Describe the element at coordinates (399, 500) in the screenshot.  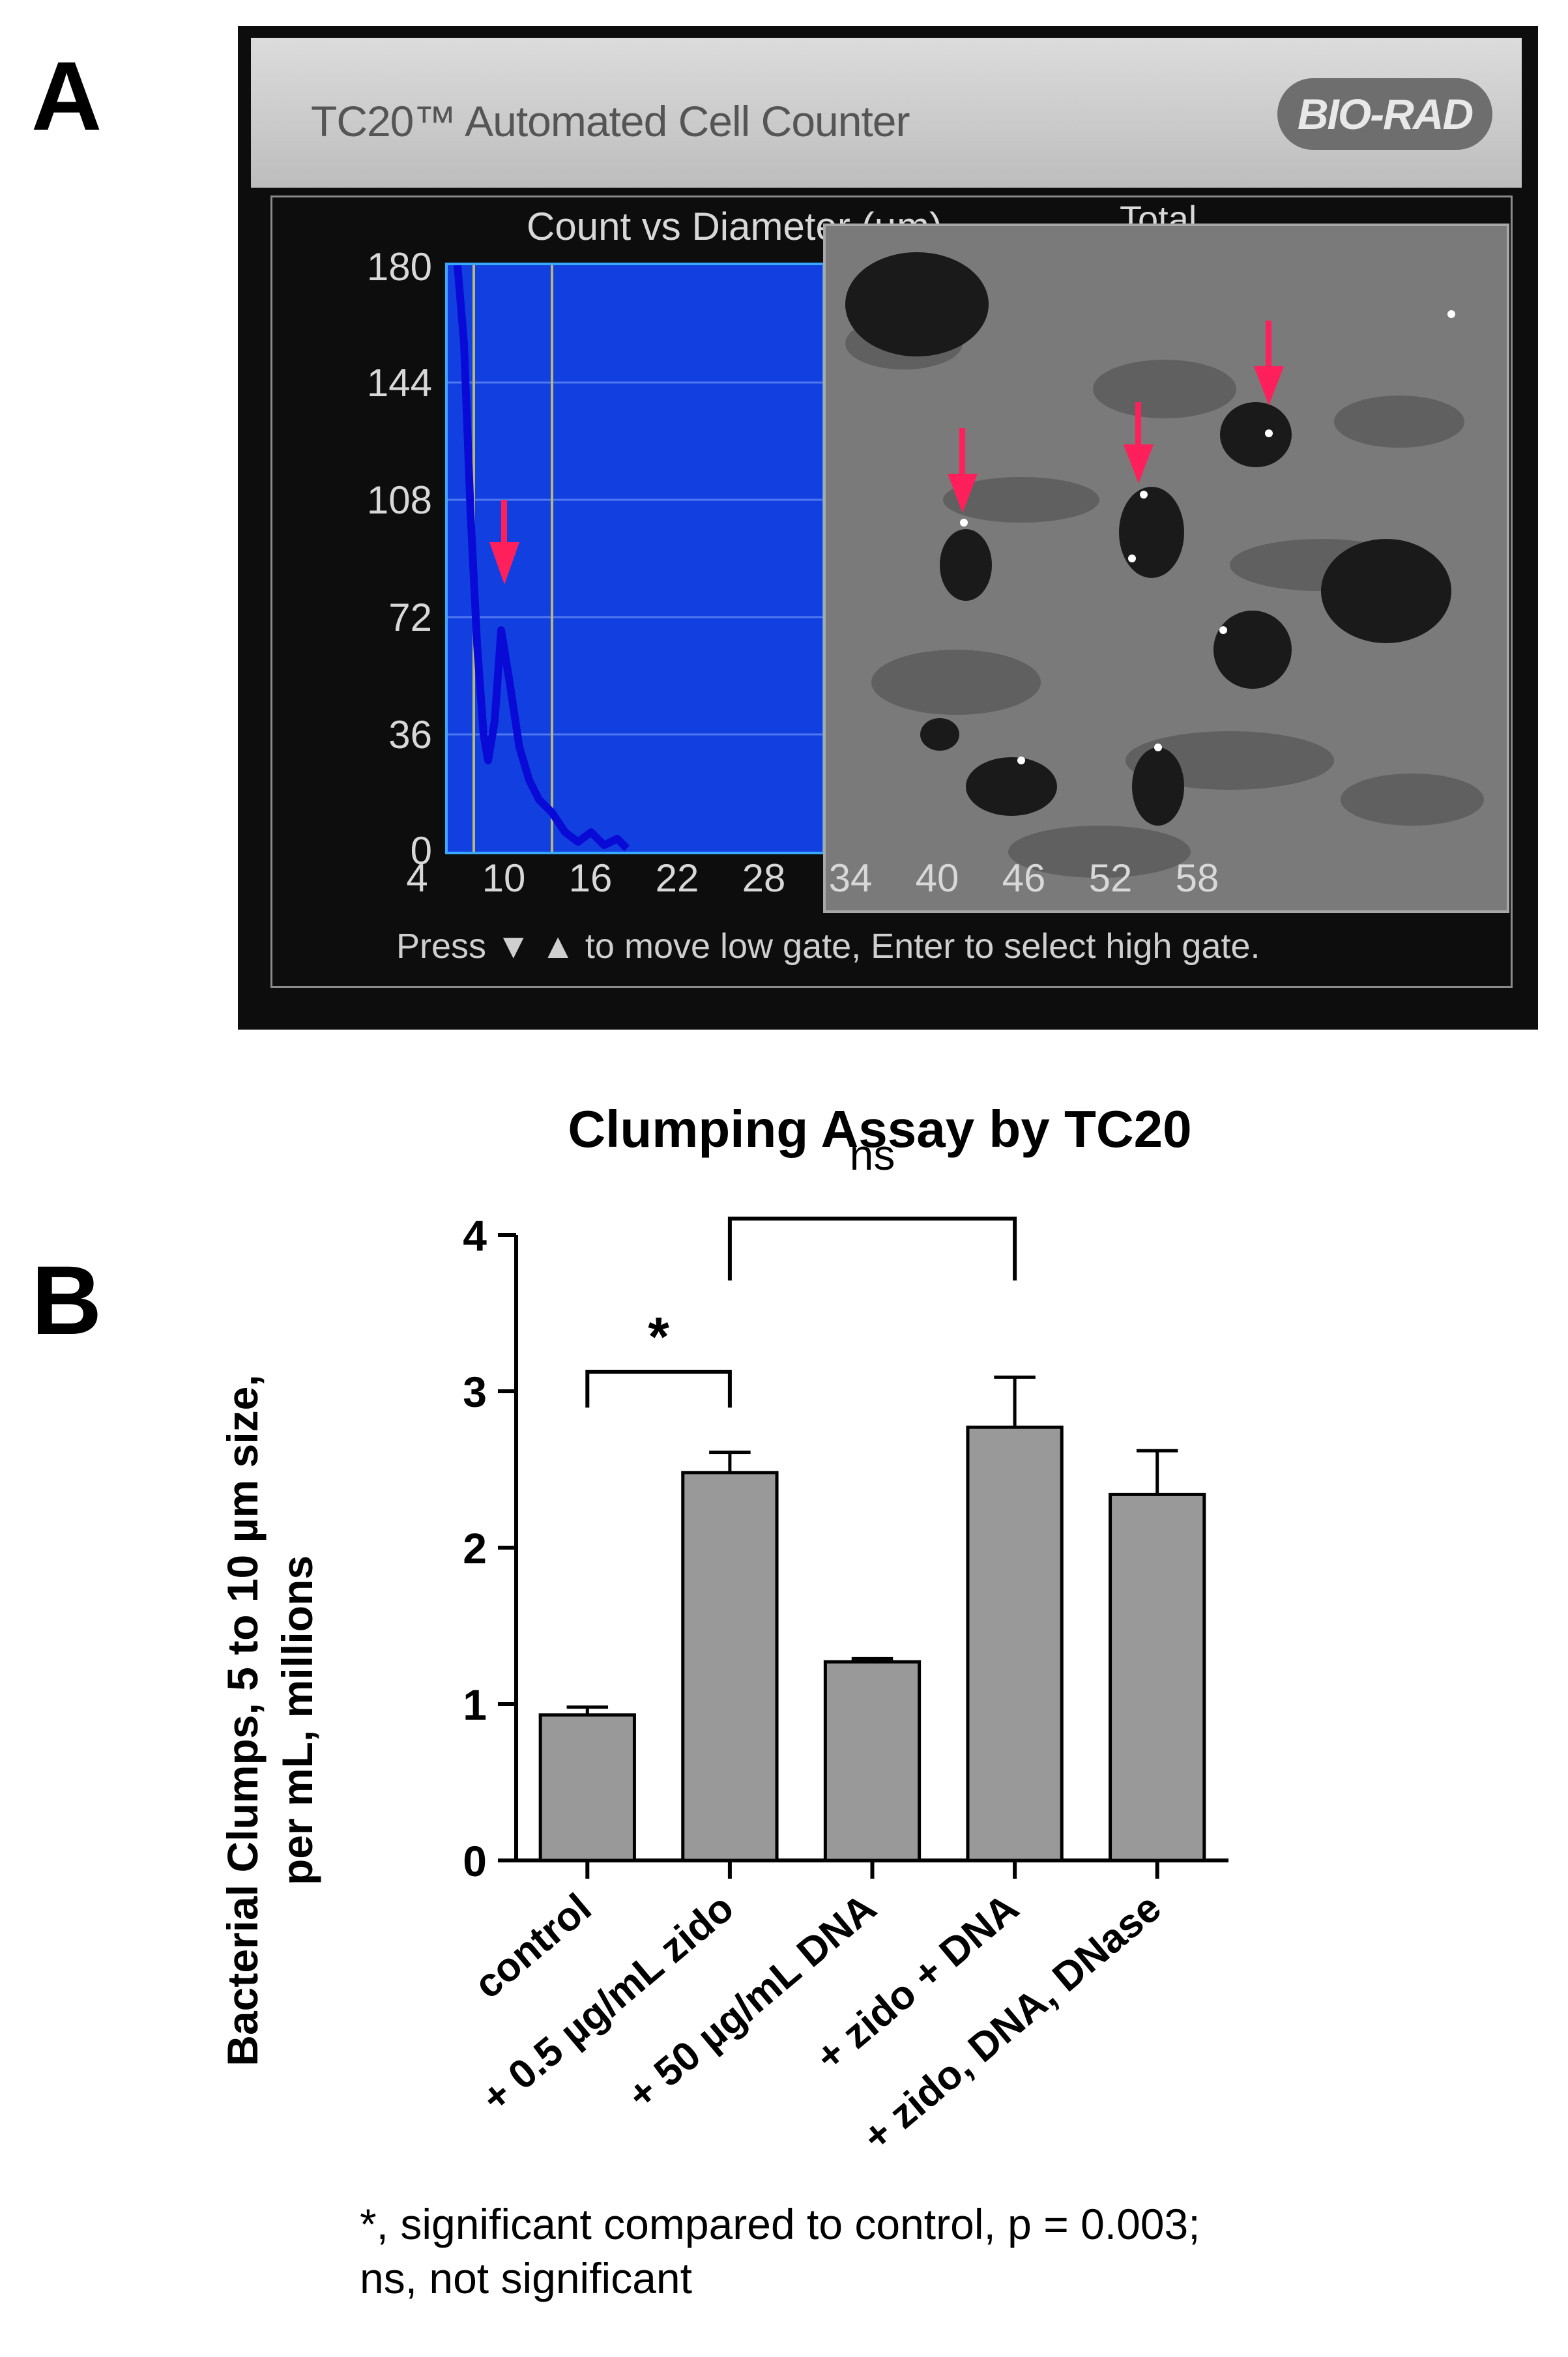
I see `hist-y-tick: 108` at that location.